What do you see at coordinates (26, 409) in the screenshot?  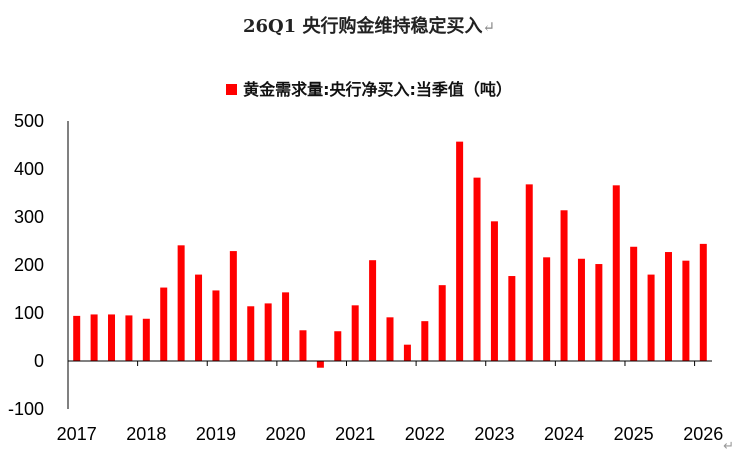 I see `y-tick-label: -100` at bounding box center [26, 409].